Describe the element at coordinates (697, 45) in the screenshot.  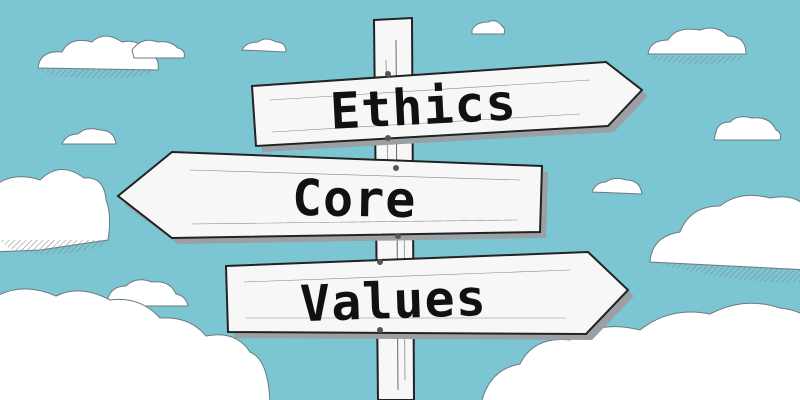
I see `cloud-top-right` at that location.